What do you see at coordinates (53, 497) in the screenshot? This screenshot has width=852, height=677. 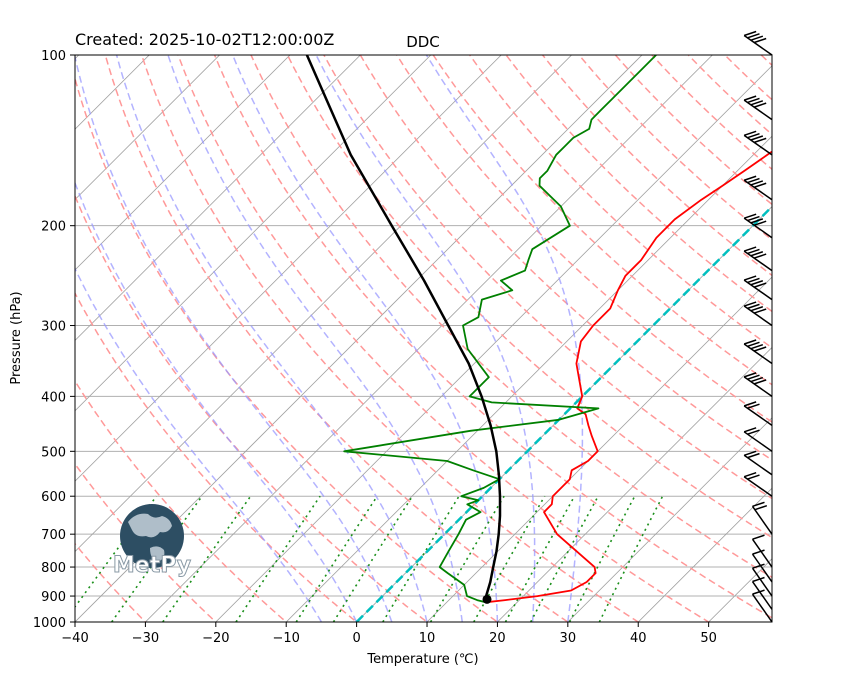 I see `y-tick-label: 600` at bounding box center [53, 497].